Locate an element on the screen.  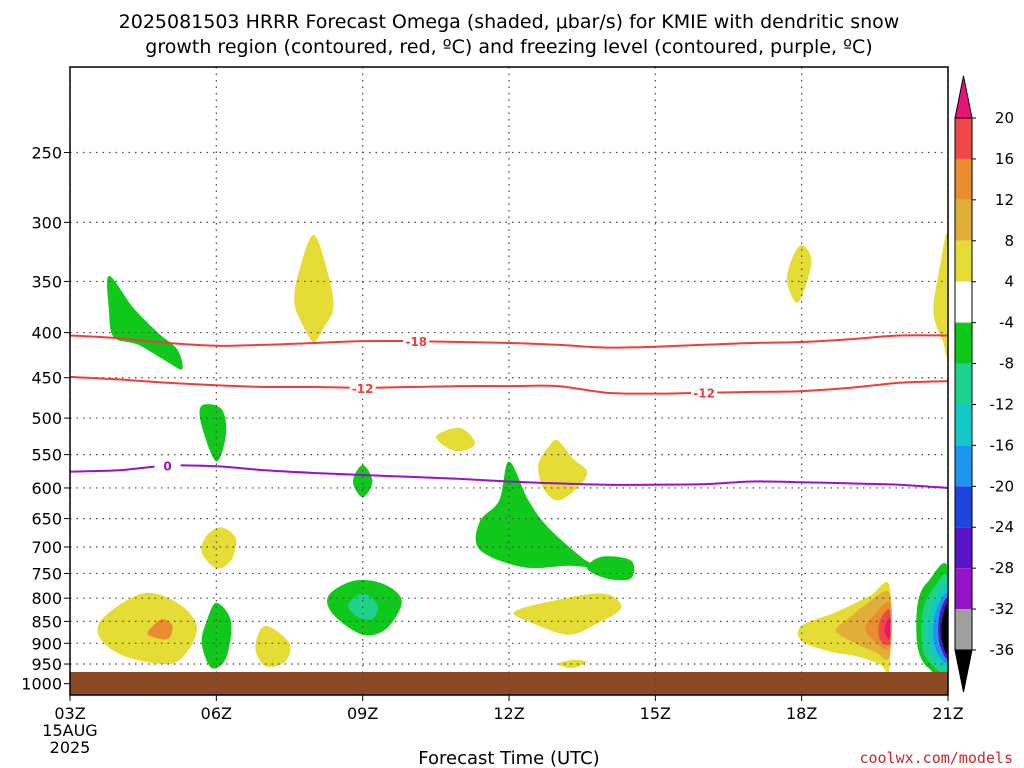
time-tick-sublabel: 15AUG is located at coordinates (69, 730).